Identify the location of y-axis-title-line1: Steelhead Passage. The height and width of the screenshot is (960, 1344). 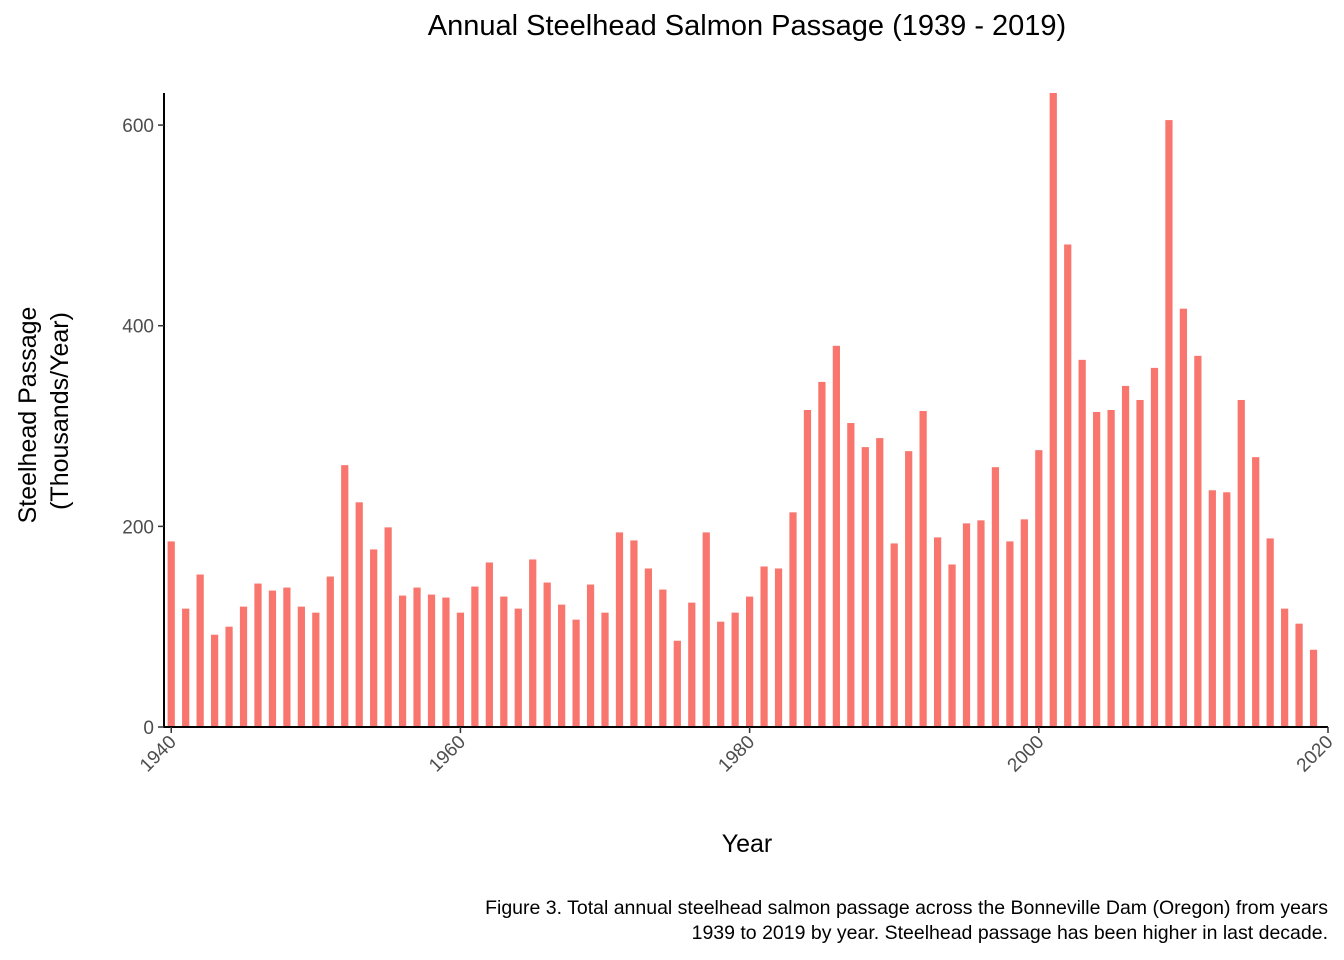
(28, 415).